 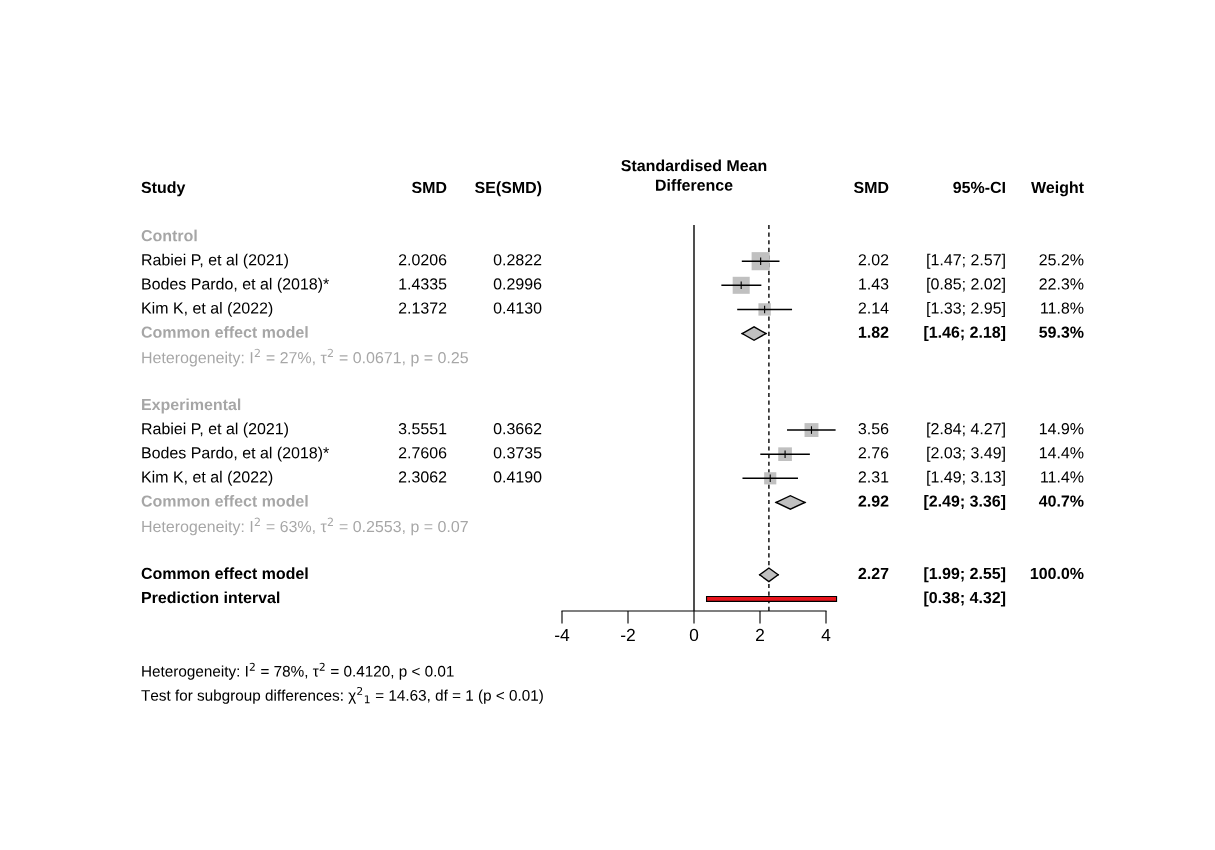 I want to click on y-tick-label: Experimental, so click(x=191, y=406).